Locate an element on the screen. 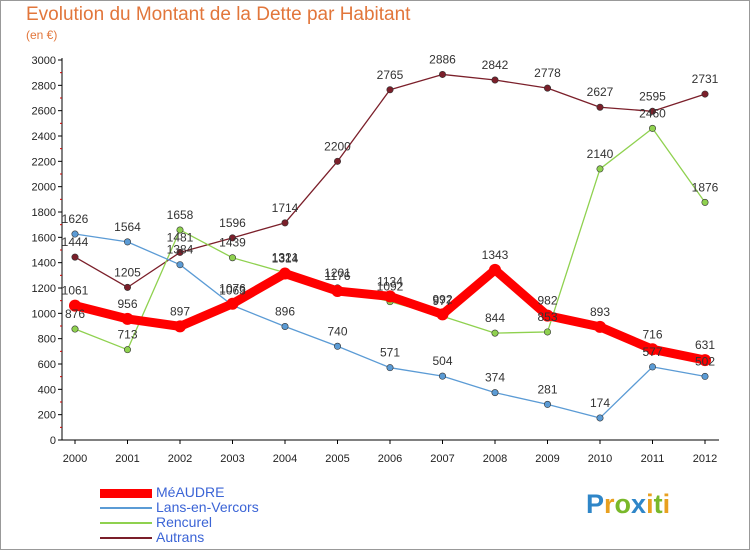 This screenshot has height=550, width=750. x-tick-label: 2002 is located at coordinates (180, 459).